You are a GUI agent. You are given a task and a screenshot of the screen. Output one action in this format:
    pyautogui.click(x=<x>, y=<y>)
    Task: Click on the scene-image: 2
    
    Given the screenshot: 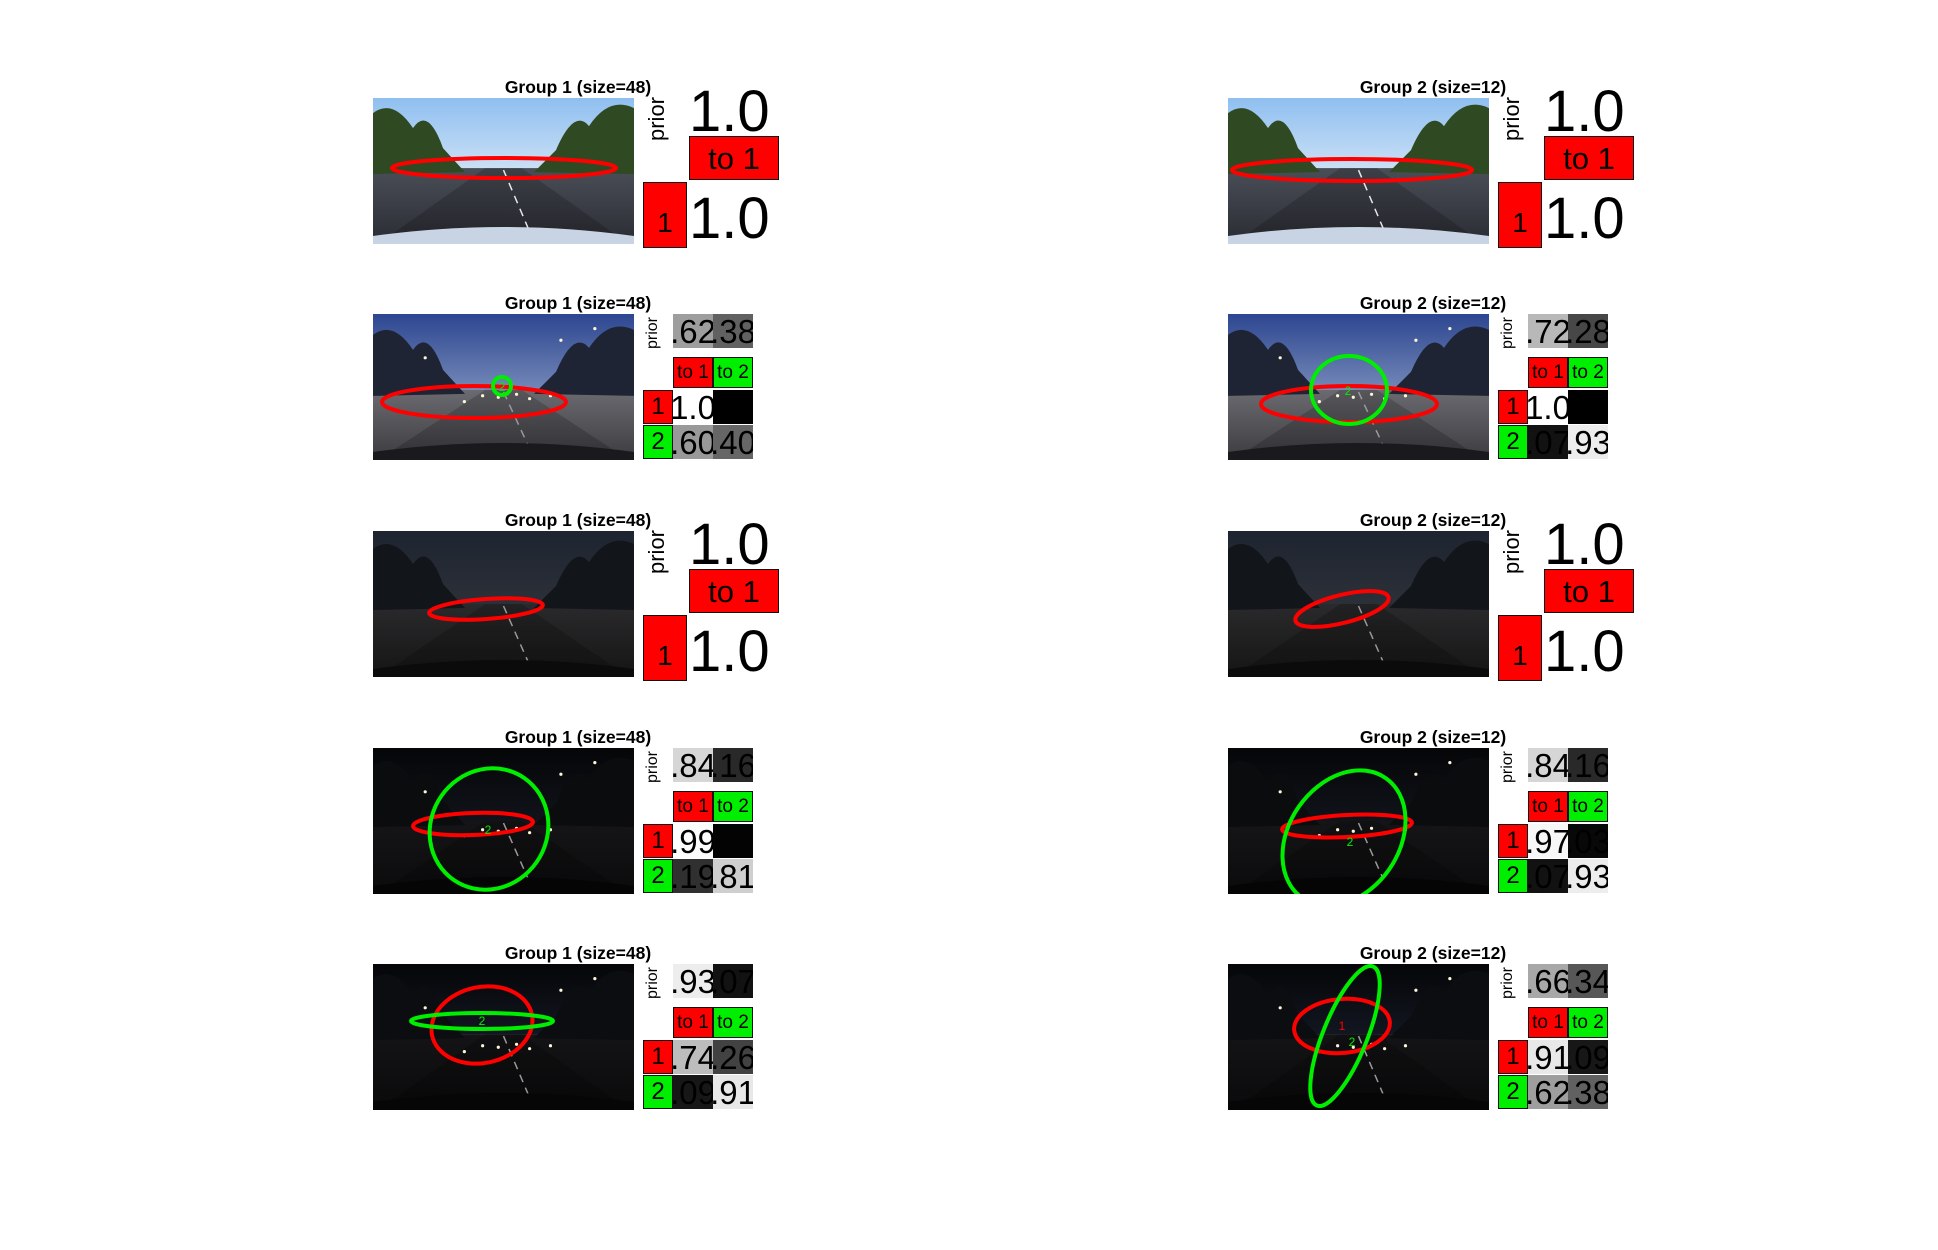 What is the action you would take?
    pyautogui.click(x=503, y=1037)
    